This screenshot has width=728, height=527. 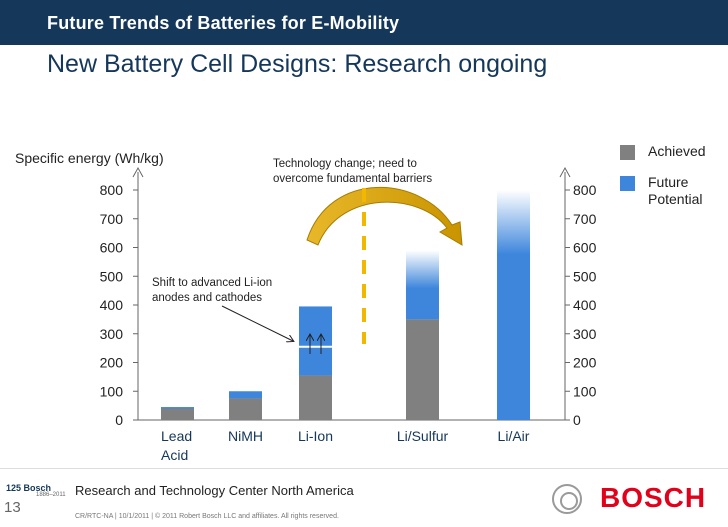 I want to click on x-category-label: Li/Air, so click(x=514, y=436).